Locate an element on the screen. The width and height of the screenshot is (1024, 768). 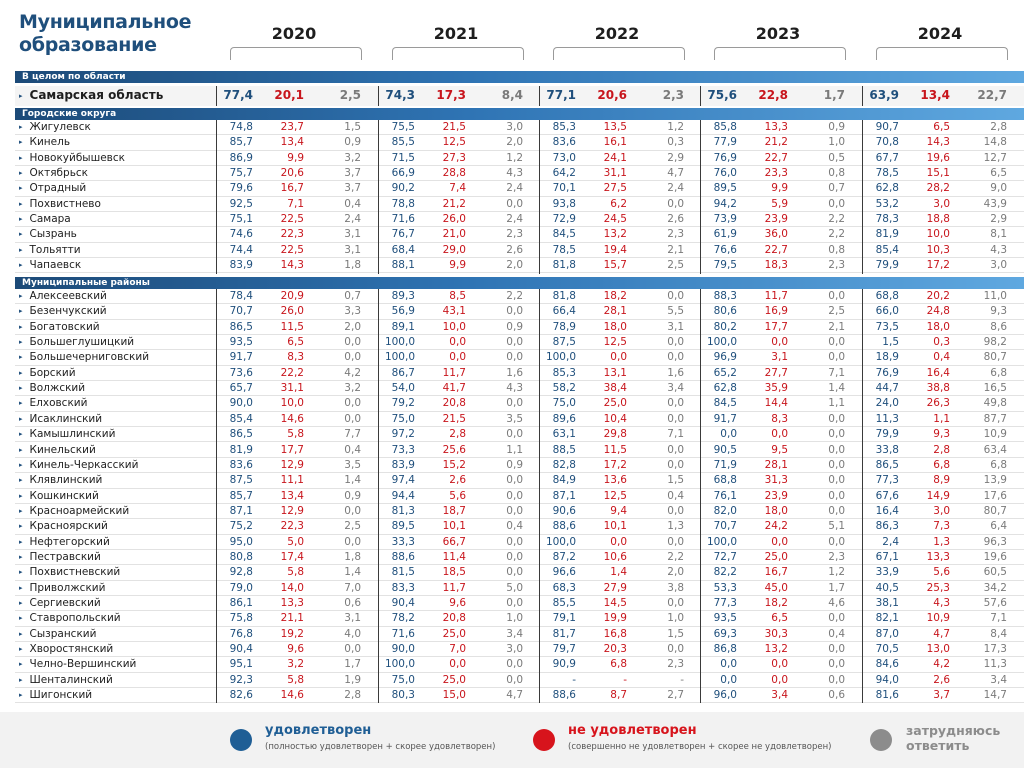
row-label: ▸ Тольятти is located at coordinates (50, 251).